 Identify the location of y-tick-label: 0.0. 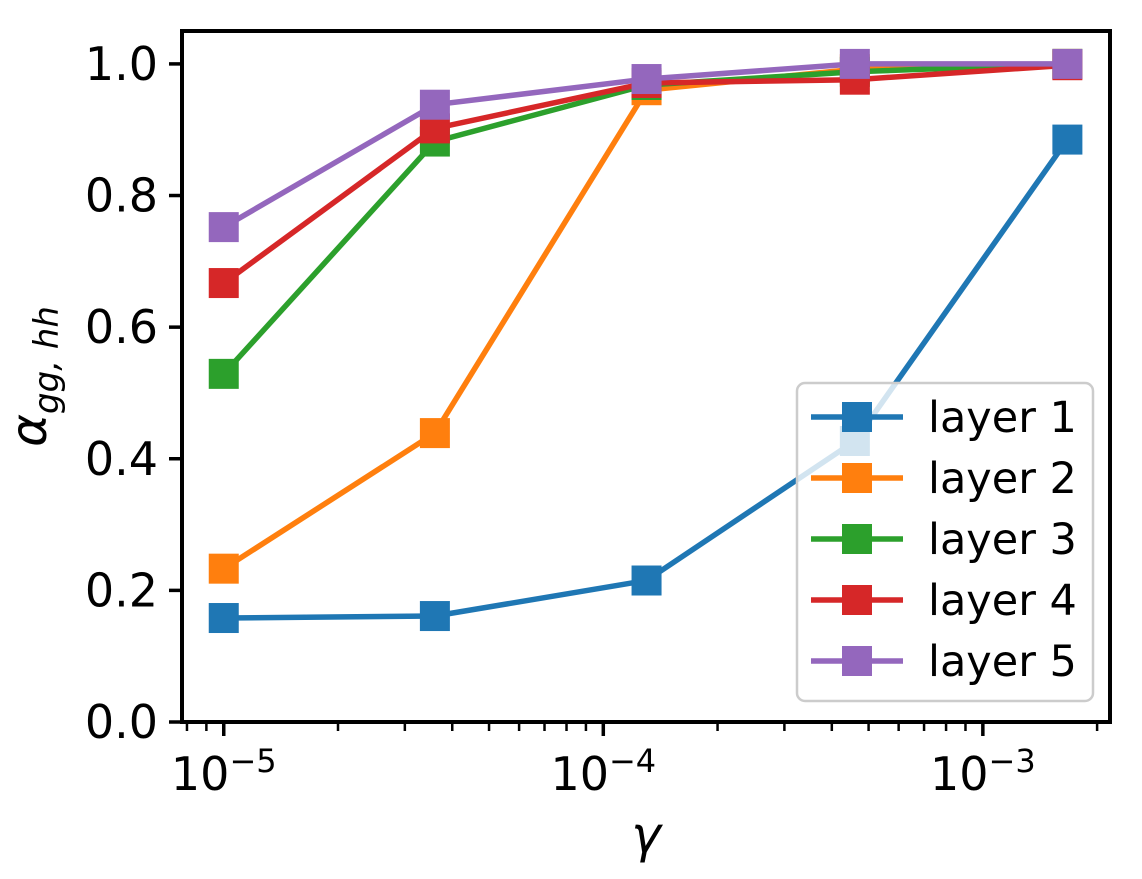
(121, 722).